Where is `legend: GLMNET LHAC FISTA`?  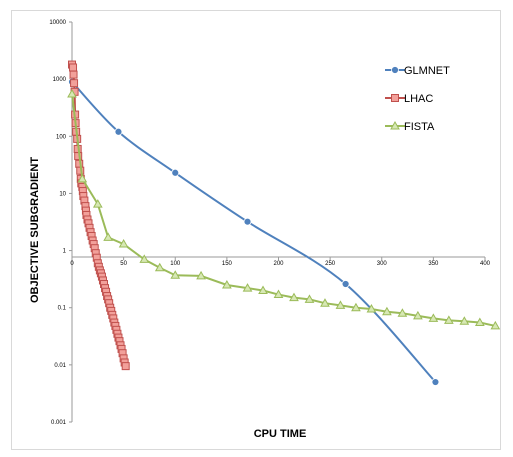
legend: GLMNET LHAC FISTA is located at coordinates (417, 99).